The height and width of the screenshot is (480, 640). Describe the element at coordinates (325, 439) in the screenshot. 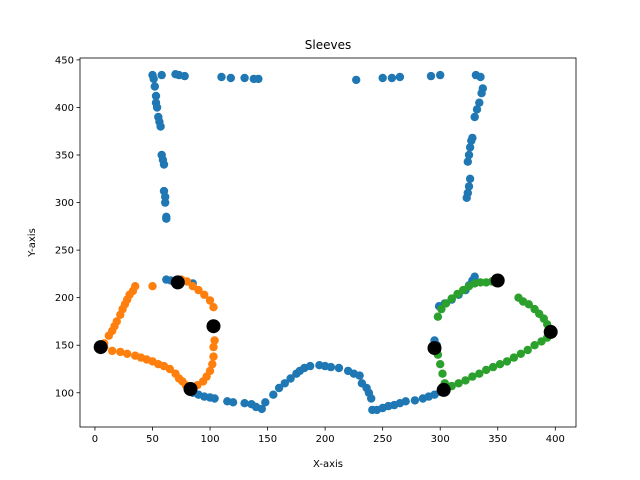

I see `x-tick-label: 200` at that location.